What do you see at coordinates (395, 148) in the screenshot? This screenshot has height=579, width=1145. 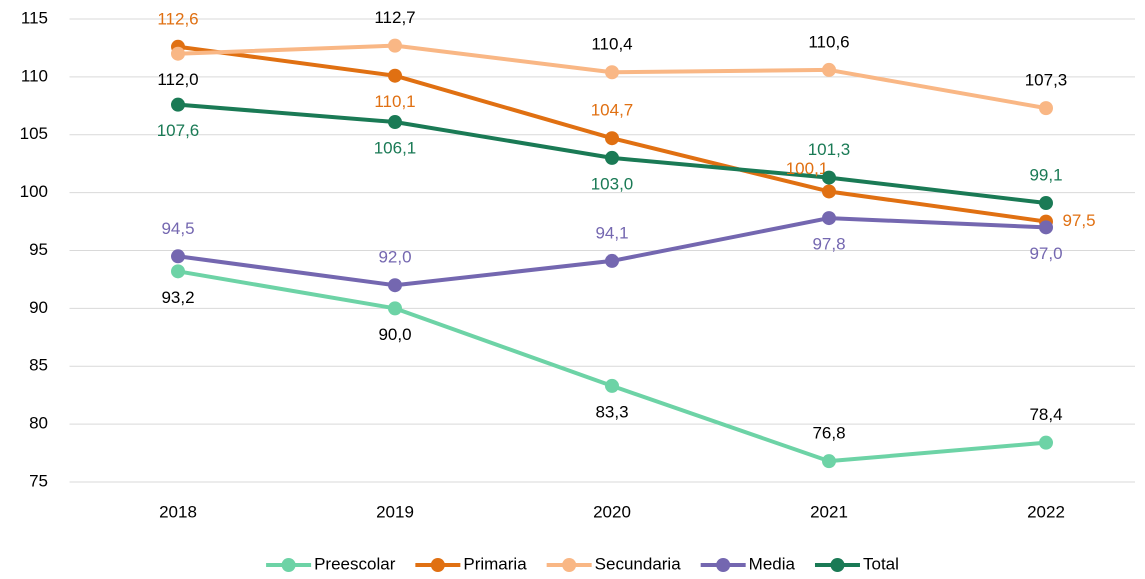 I see `data-label: 106,1` at bounding box center [395, 148].